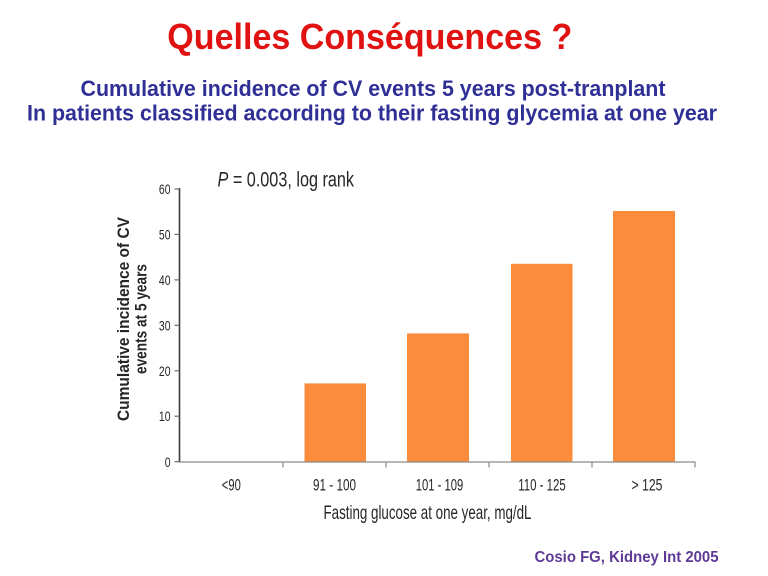  I want to click on svg-text: 101 - 109, so click(440, 486).